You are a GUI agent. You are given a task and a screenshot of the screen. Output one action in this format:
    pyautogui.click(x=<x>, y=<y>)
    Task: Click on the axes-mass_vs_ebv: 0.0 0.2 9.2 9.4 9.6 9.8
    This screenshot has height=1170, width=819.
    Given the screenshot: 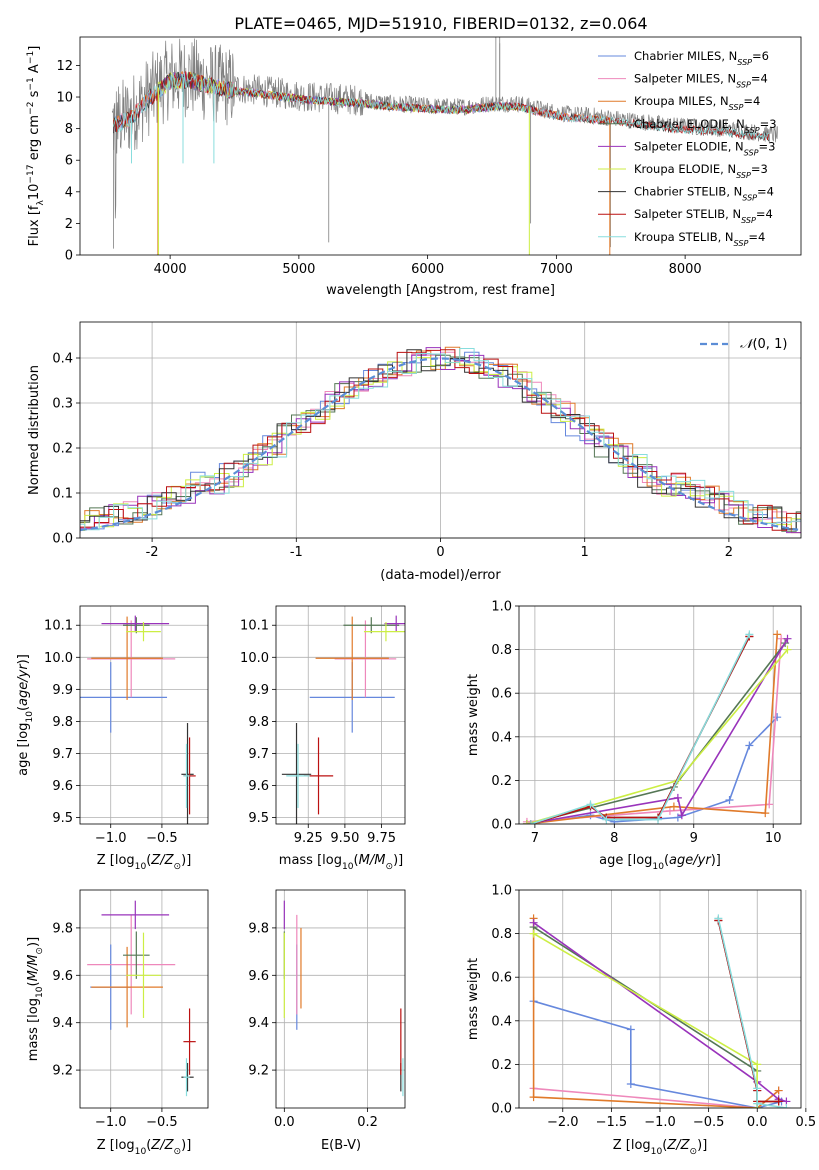 What is the action you would take?
    pyautogui.click(x=327, y=1009)
    